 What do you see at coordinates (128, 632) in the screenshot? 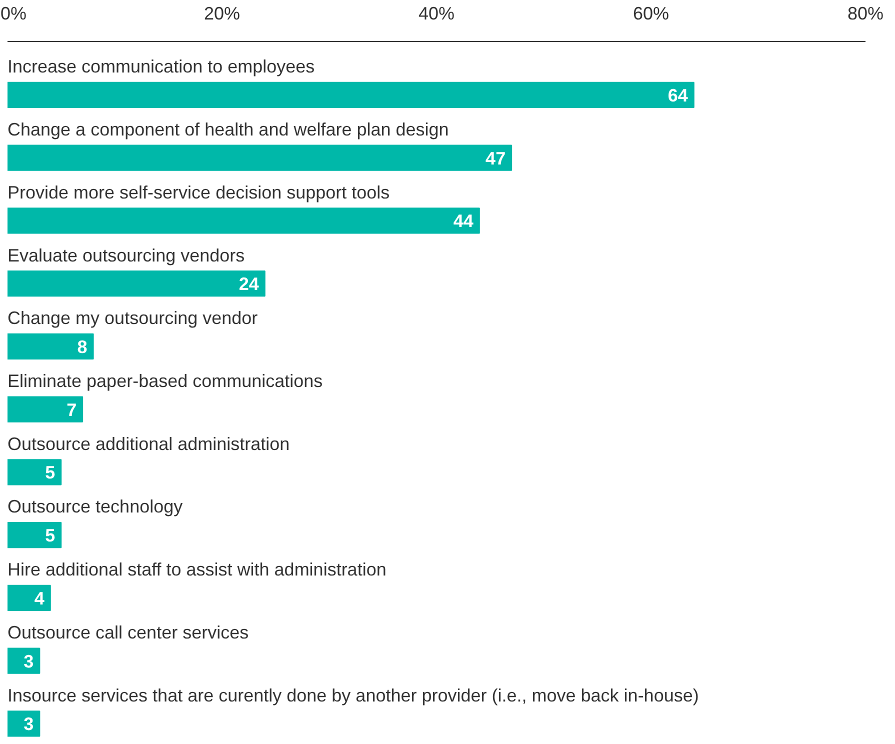
I see `y-tick-label: Outsource call center services` at bounding box center [128, 632].